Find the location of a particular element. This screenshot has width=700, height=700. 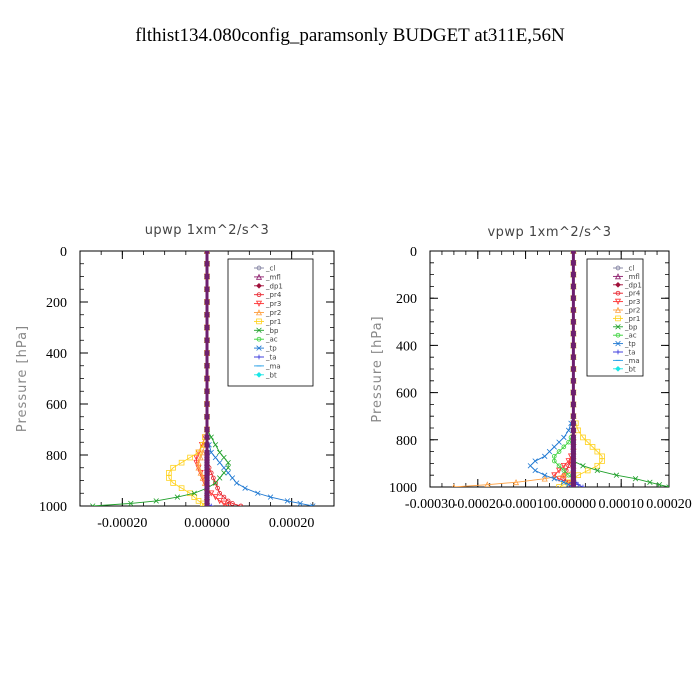

panel-title: upwp 1xm^2/s^3 is located at coordinates (207, 230).